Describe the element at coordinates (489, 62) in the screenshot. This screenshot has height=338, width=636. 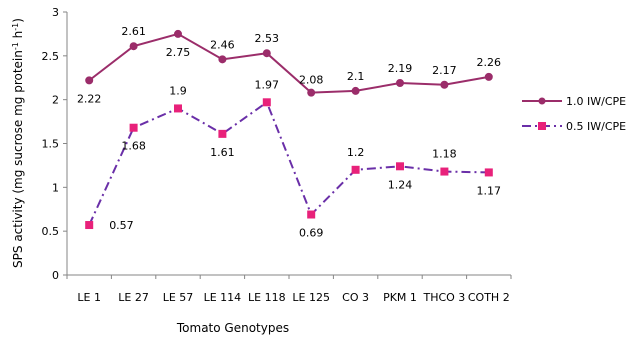
I see `data-label: 2.26` at that location.